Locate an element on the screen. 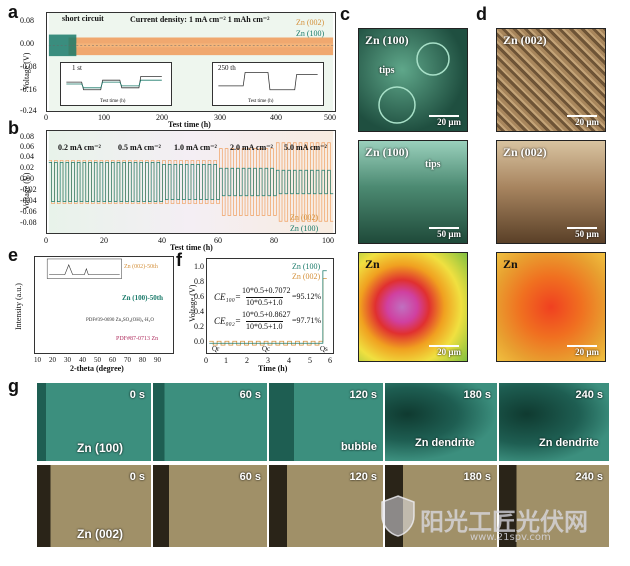 The height and width of the screenshot is (566, 630). d-mid-scale: 50 μm is located at coordinates (587, 234).